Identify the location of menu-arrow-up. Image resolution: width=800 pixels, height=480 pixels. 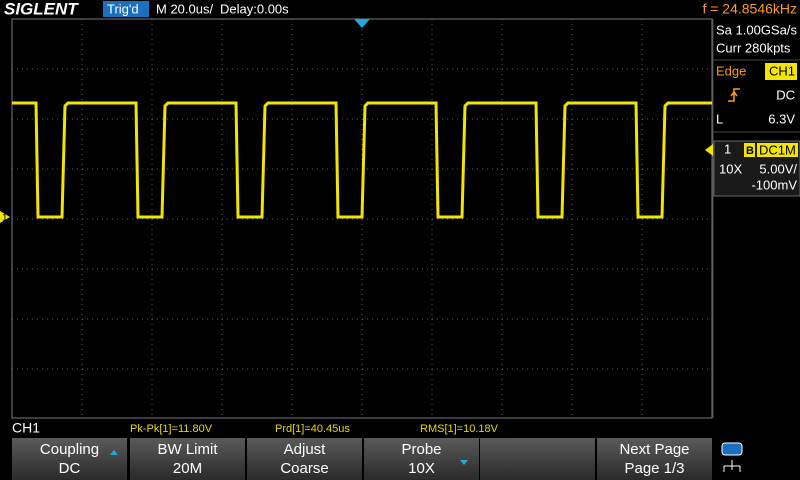
(114, 452).